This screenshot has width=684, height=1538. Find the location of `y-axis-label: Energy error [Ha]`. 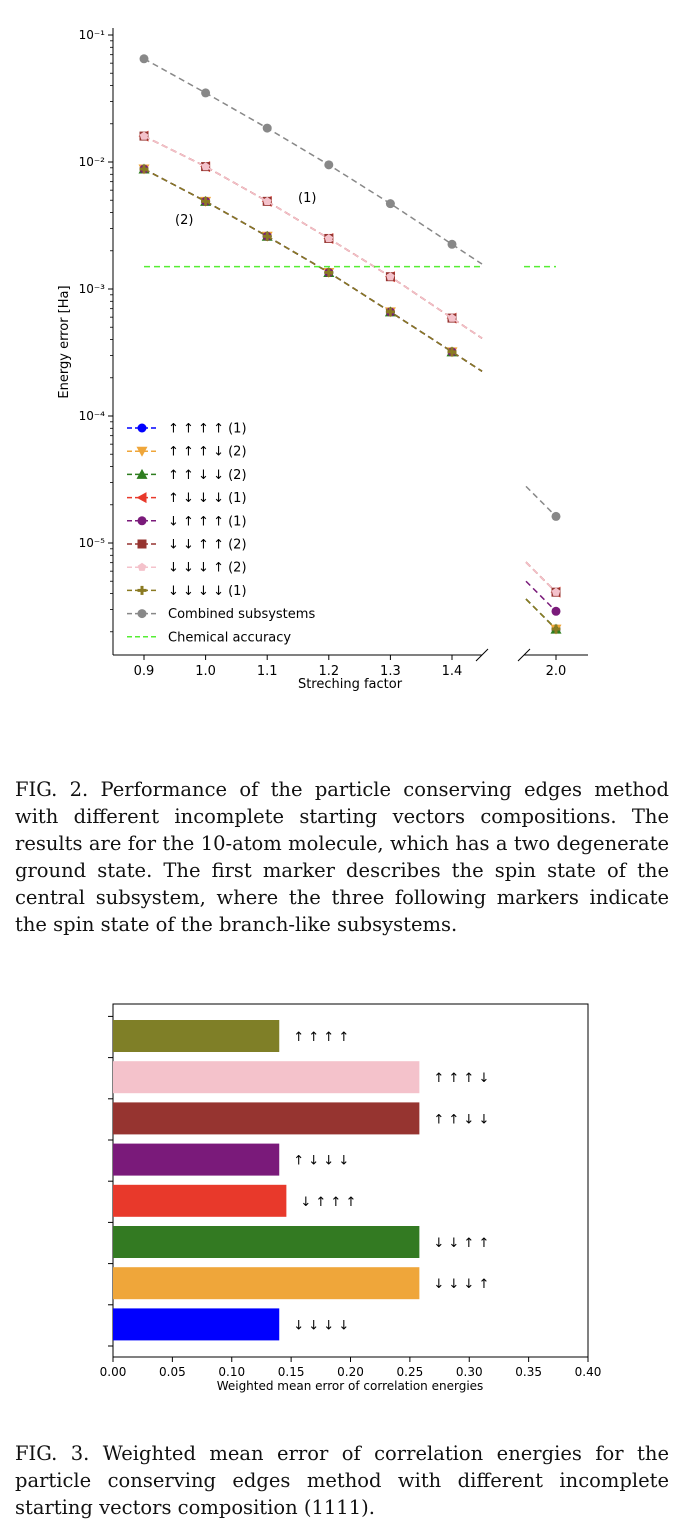

y-axis-label: Energy error [Ha] is located at coordinates (64, 341).